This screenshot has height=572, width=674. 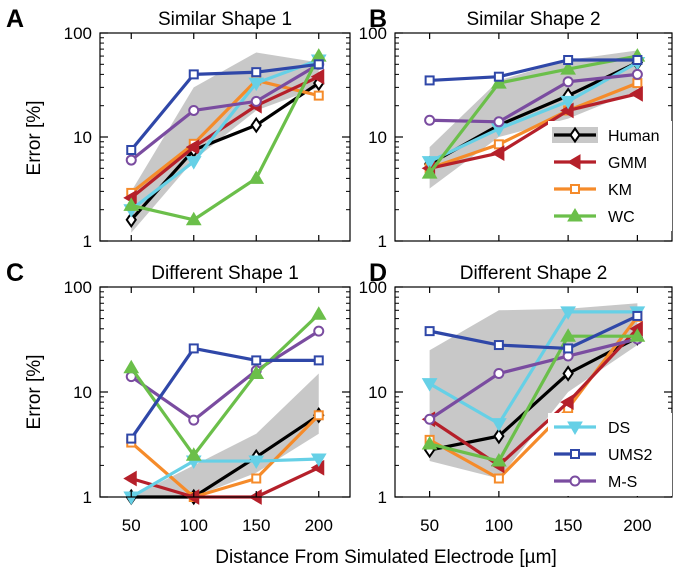 I want to click on series-ds, so click(x=533, y=369).